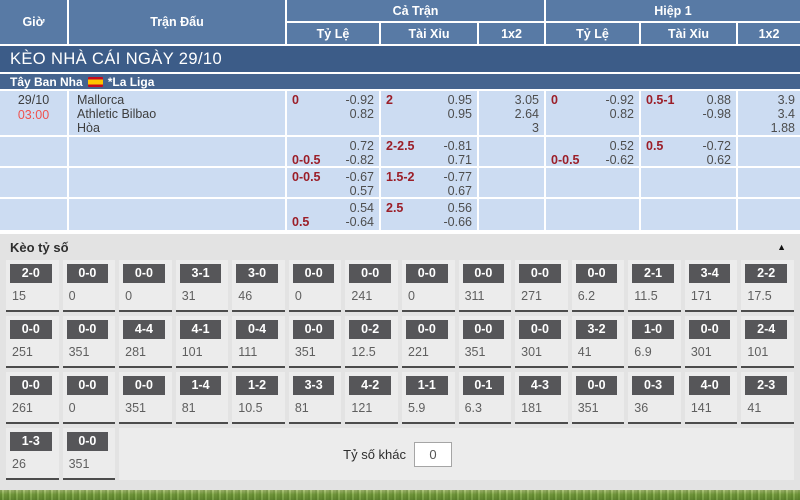 Image resolution: width=800 pixels, height=500 pixels. What do you see at coordinates (202, 398) in the screenshot?
I see `score-odds-cell: 1-4 81` at bounding box center [202, 398].